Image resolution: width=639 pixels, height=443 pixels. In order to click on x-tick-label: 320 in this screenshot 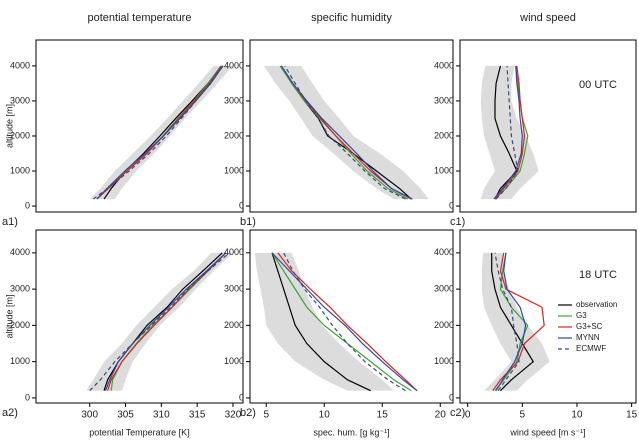, I will do `click(233, 415)`.